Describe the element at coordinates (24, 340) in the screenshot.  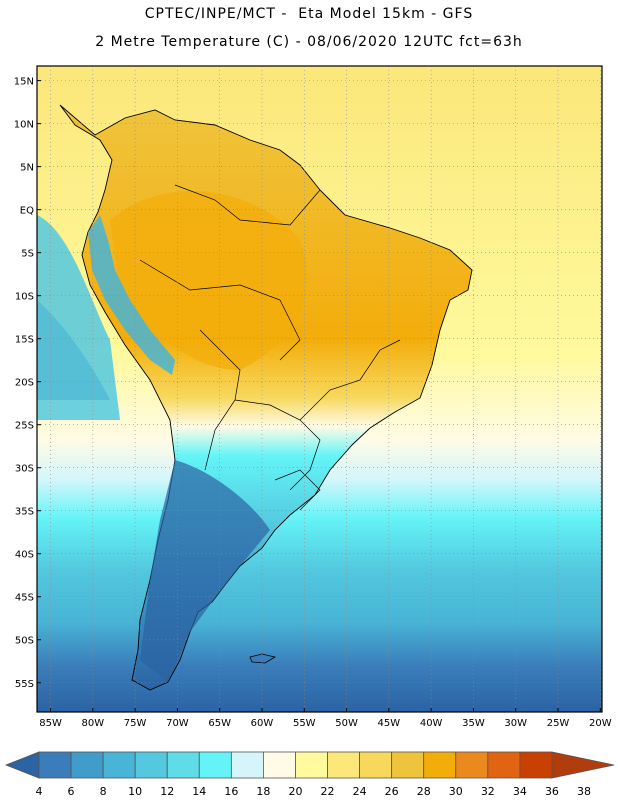
I see `lat-label: 15S` at that location.